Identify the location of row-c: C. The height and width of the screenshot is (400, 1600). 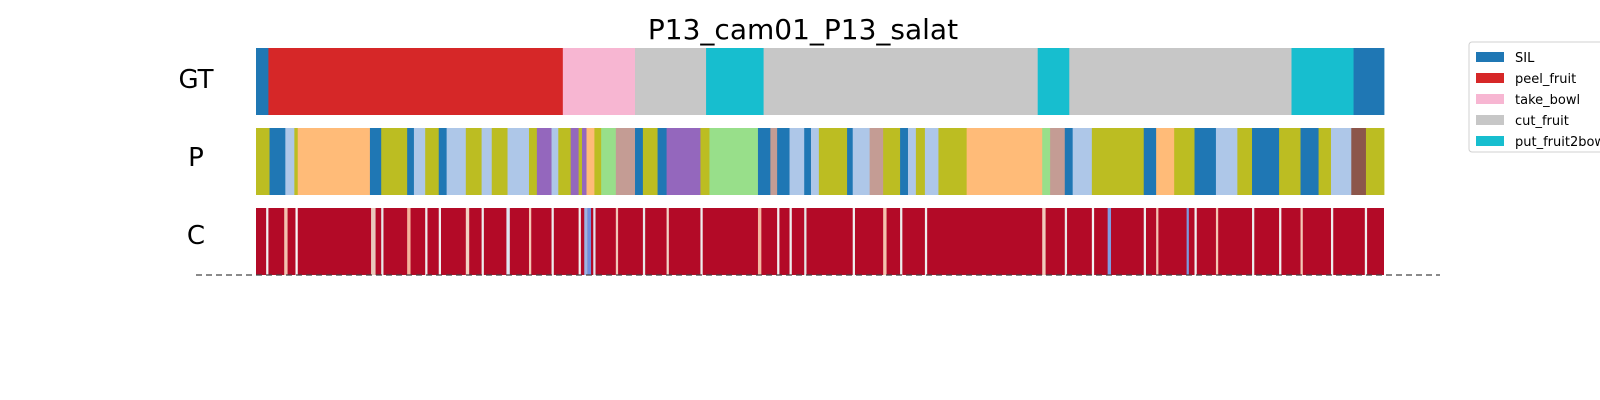
(785, 241).